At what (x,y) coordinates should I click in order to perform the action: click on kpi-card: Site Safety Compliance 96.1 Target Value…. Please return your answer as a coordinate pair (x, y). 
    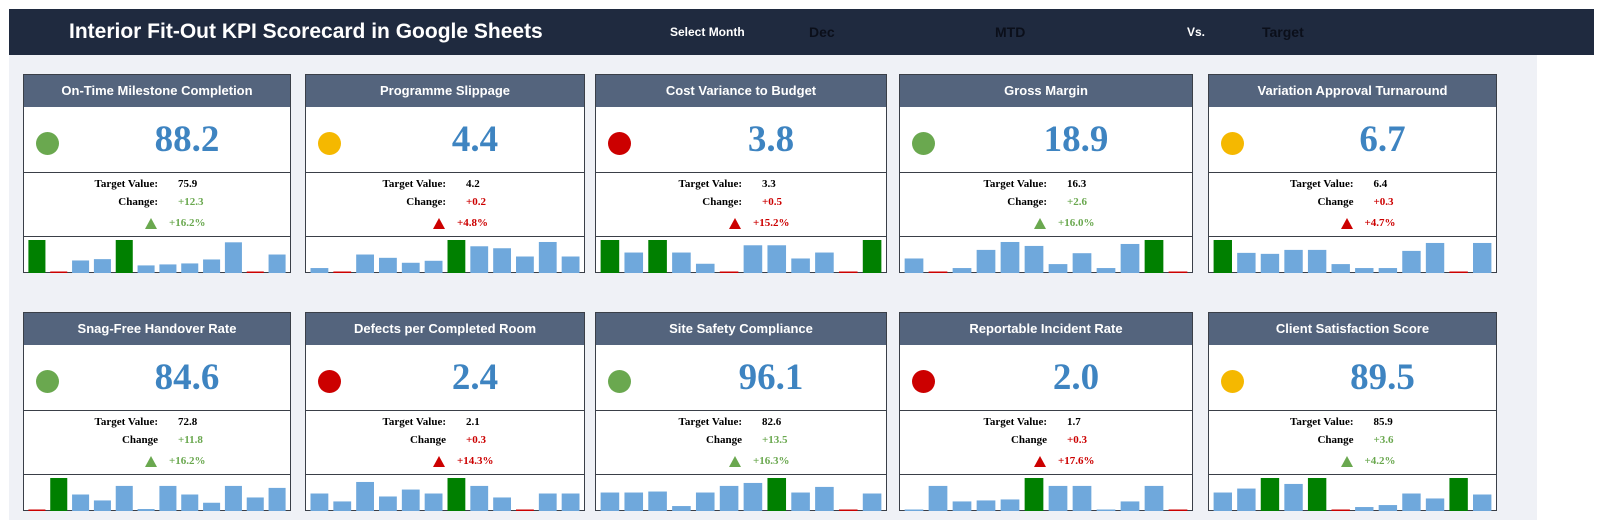
    Looking at the image, I should click on (741, 411).